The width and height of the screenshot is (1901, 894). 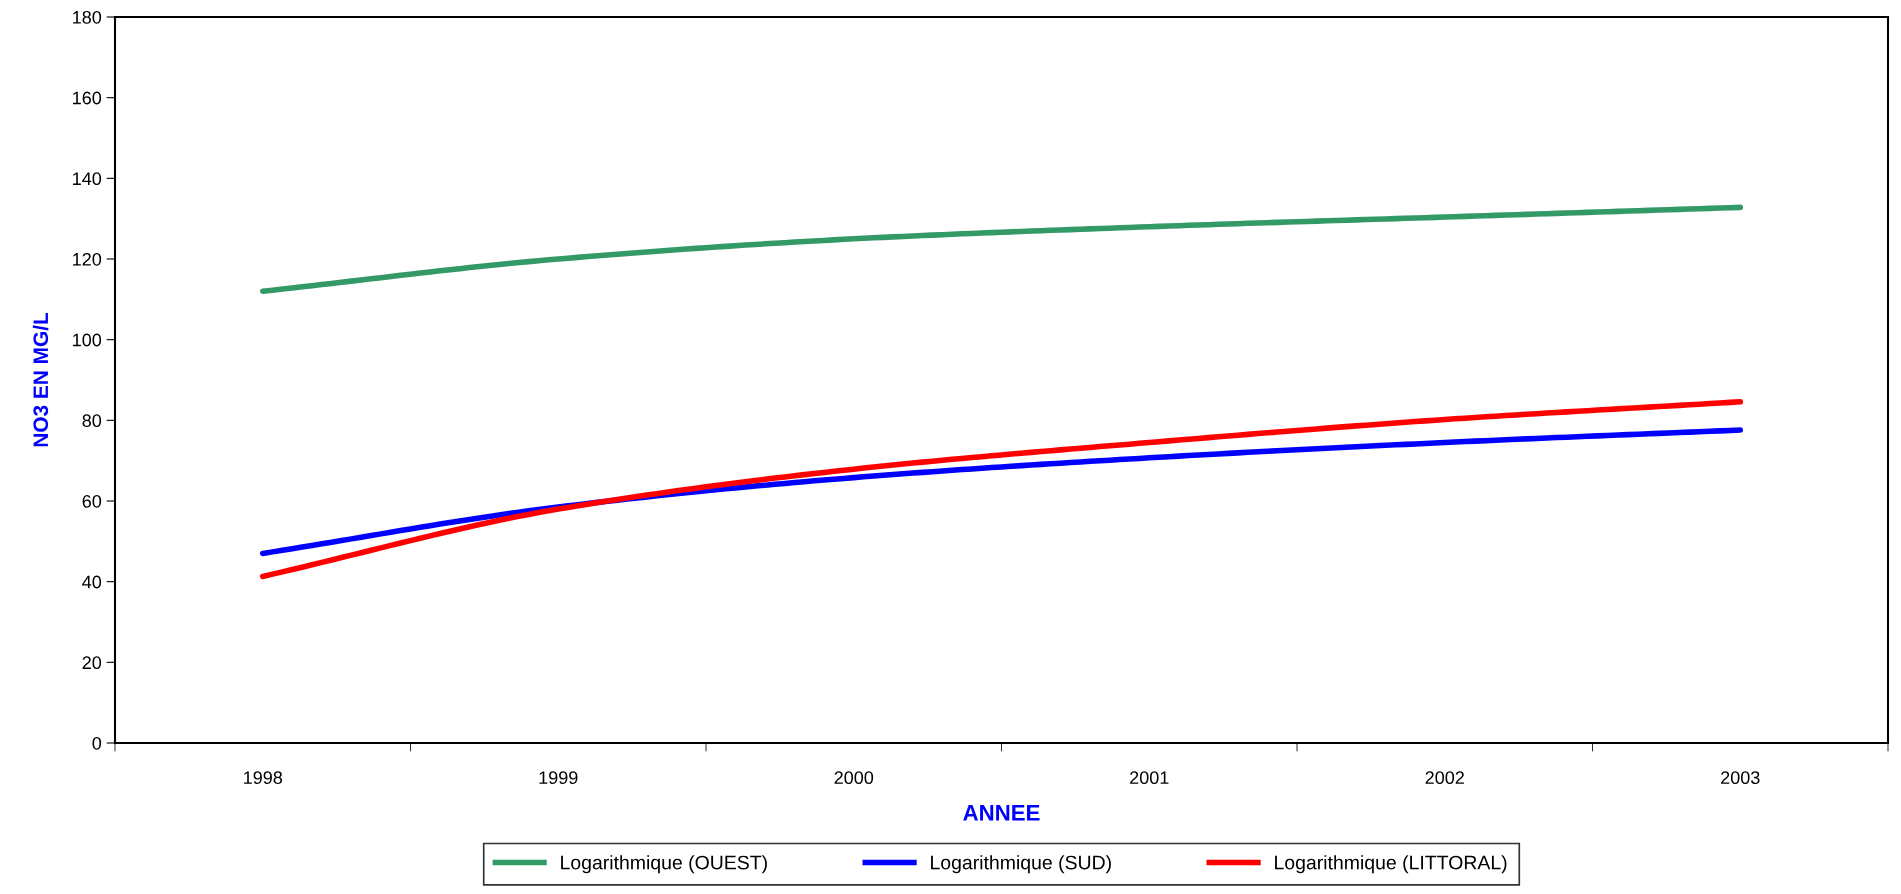 I want to click on y-tick-label: 80, so click(x=92, y=421).